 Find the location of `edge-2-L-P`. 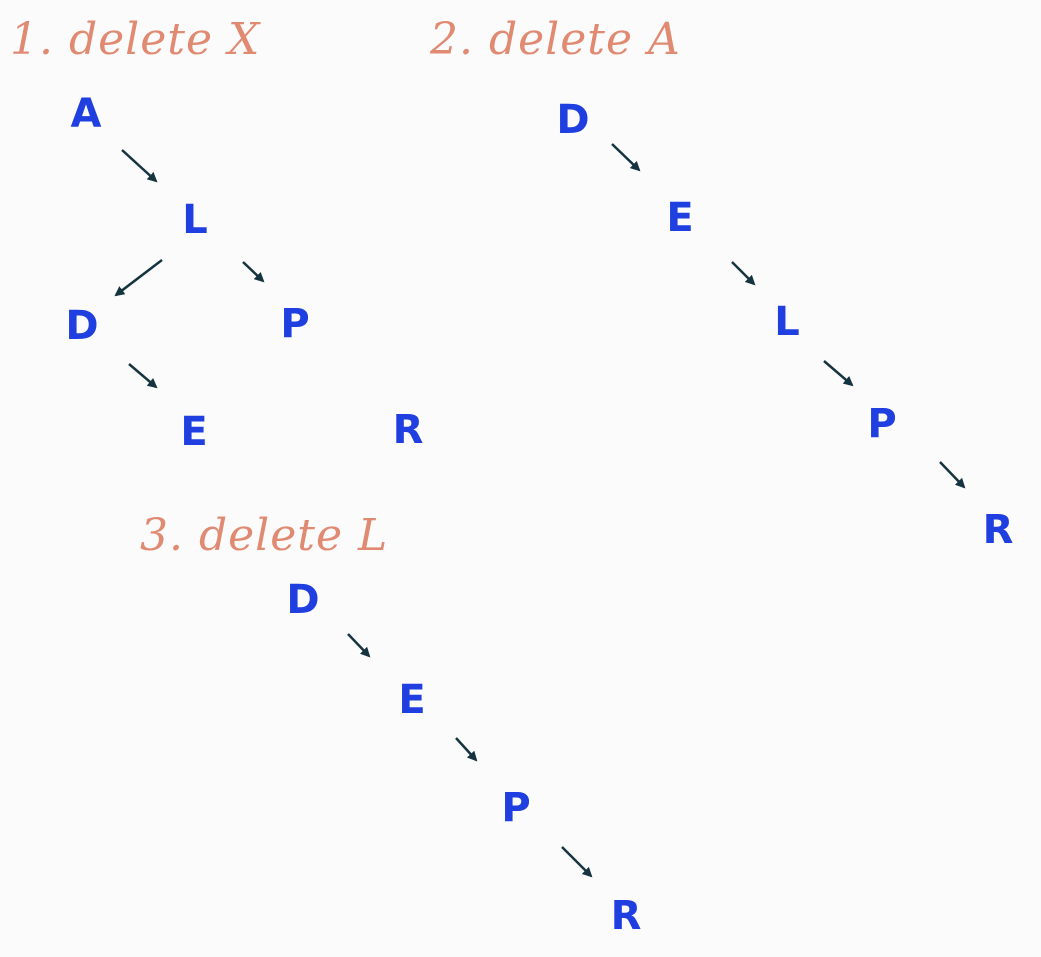

edge-2-L-P is located at coordinates (838, 373).